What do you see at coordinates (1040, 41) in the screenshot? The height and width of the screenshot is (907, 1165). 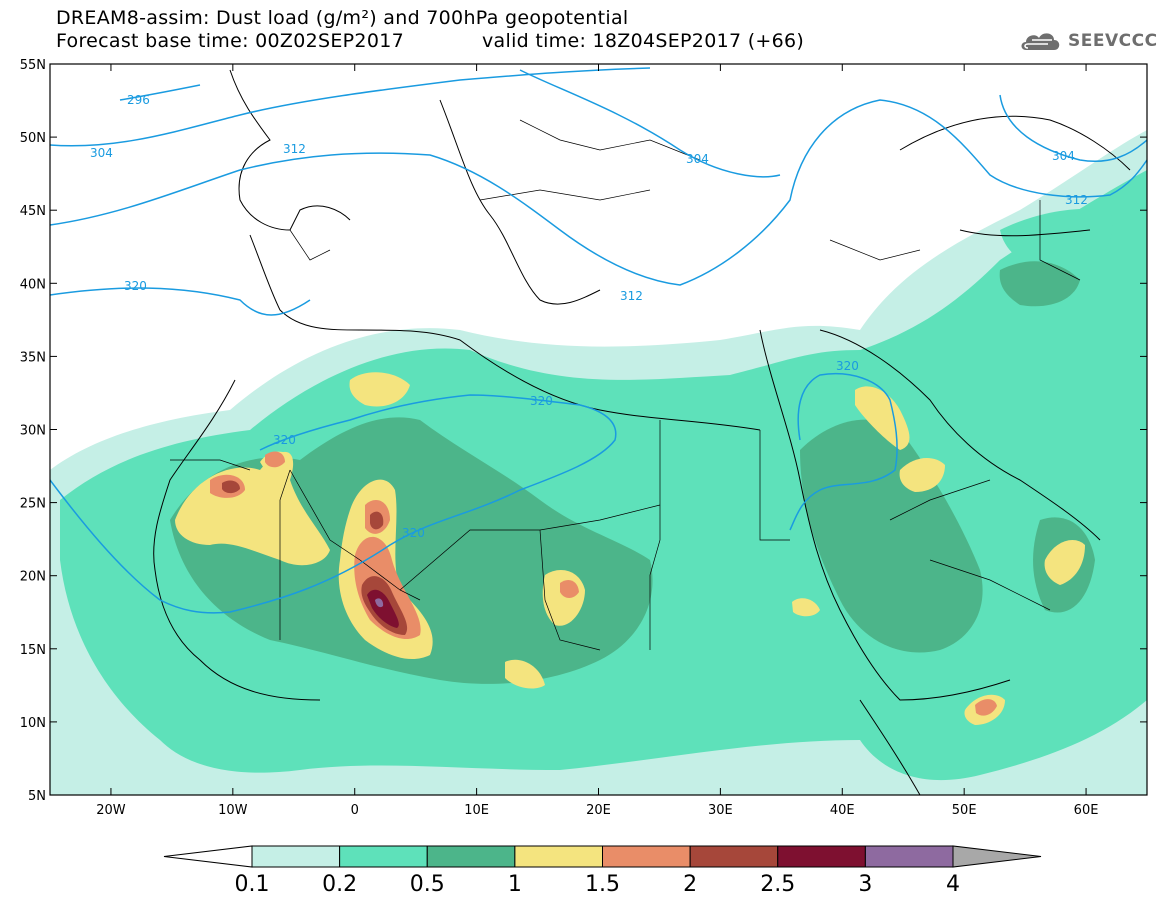 I see `cloud-logo-icon` at bounding box center [1040, 41].